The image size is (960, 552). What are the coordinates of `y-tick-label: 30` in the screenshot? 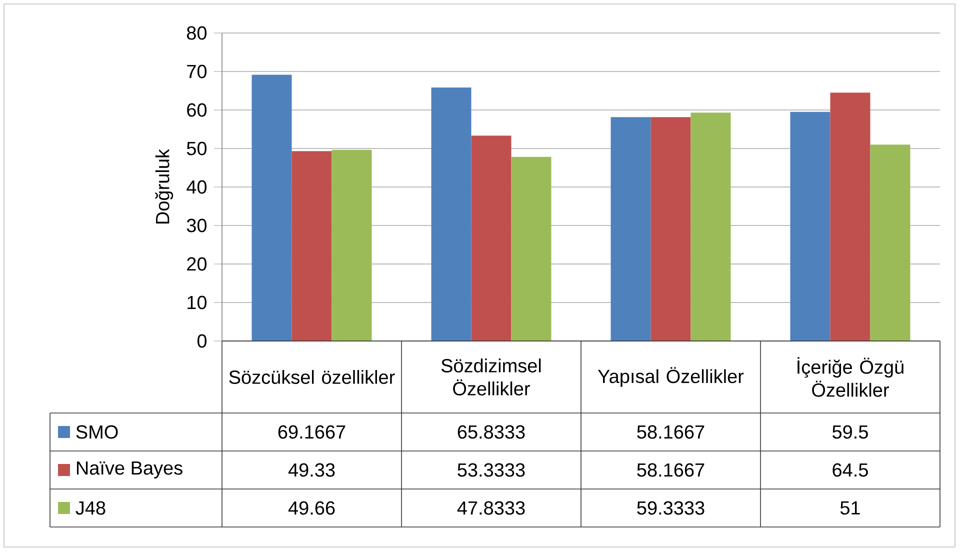 It's located at (196, 225).